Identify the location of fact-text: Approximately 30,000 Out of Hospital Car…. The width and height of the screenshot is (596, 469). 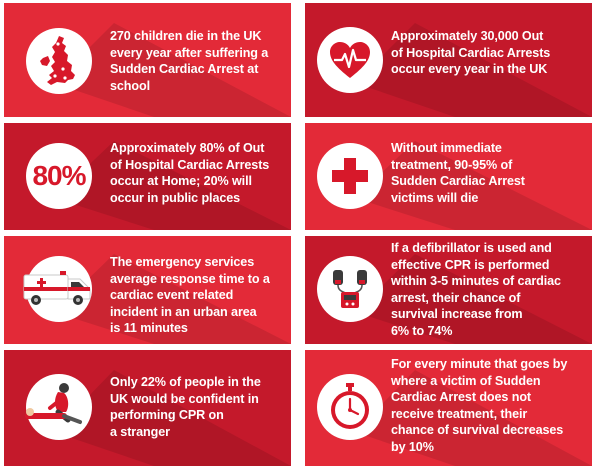
(471, 52).